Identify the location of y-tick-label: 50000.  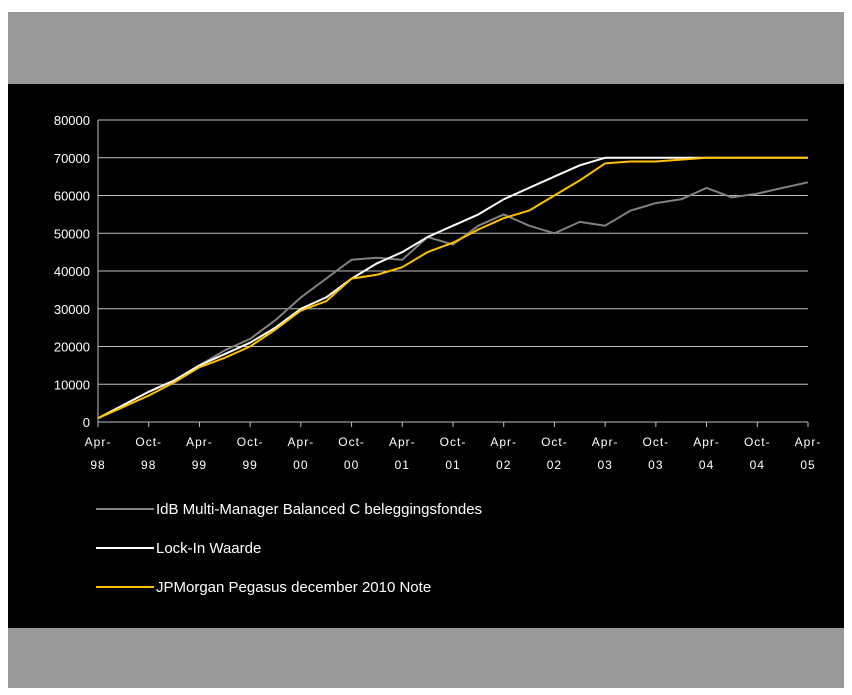
(72, 233).